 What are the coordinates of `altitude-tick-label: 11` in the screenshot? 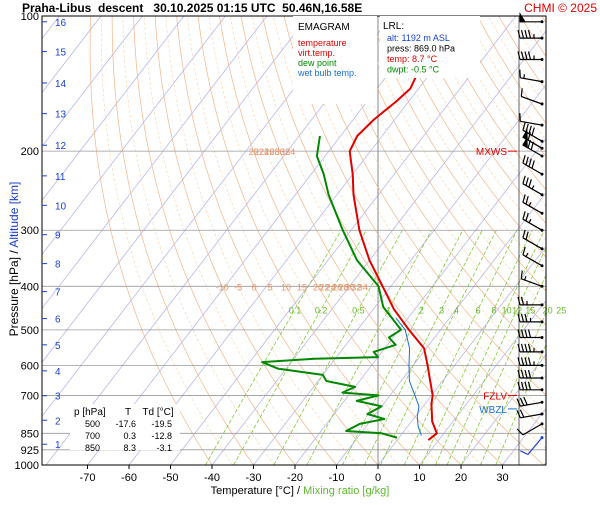 It's located at (60, 177).